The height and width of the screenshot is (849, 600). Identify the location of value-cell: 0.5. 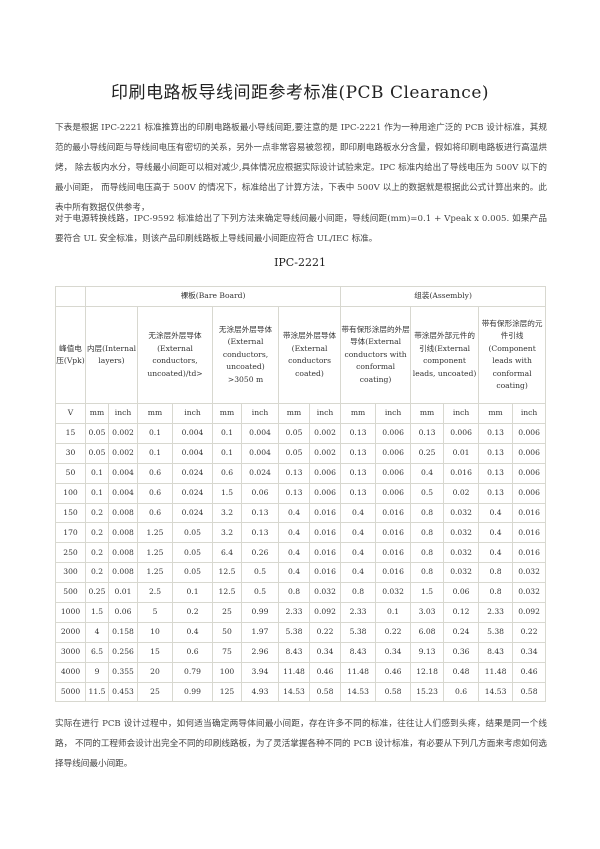
(260, 573).